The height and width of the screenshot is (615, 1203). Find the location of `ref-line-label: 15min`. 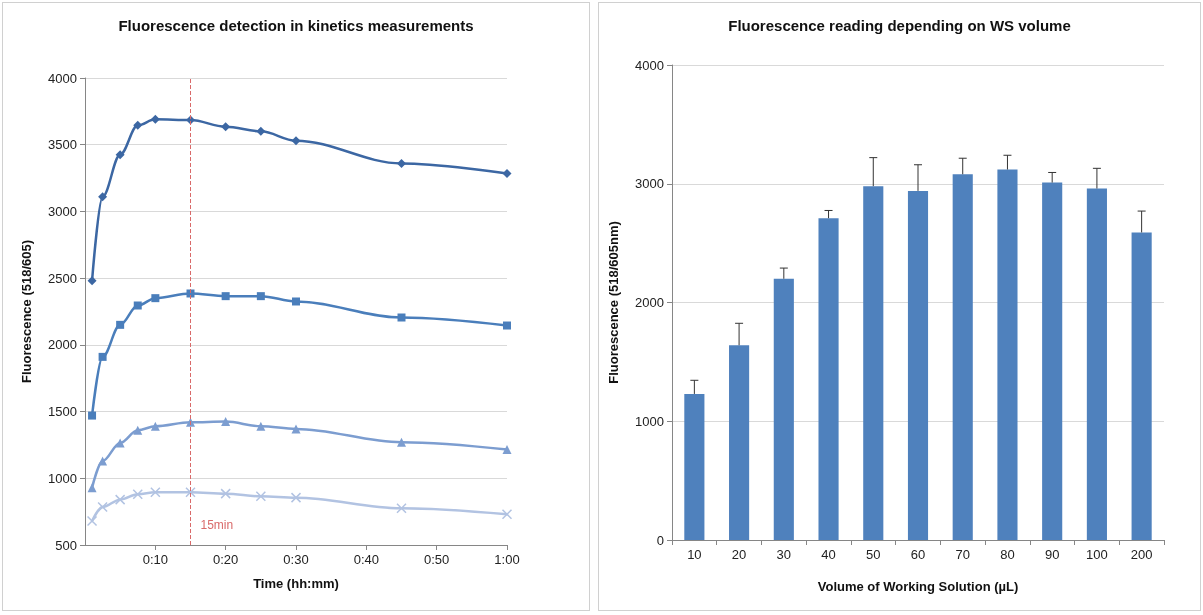

ref-line-label: 15min is located at coordinates (217, 525).